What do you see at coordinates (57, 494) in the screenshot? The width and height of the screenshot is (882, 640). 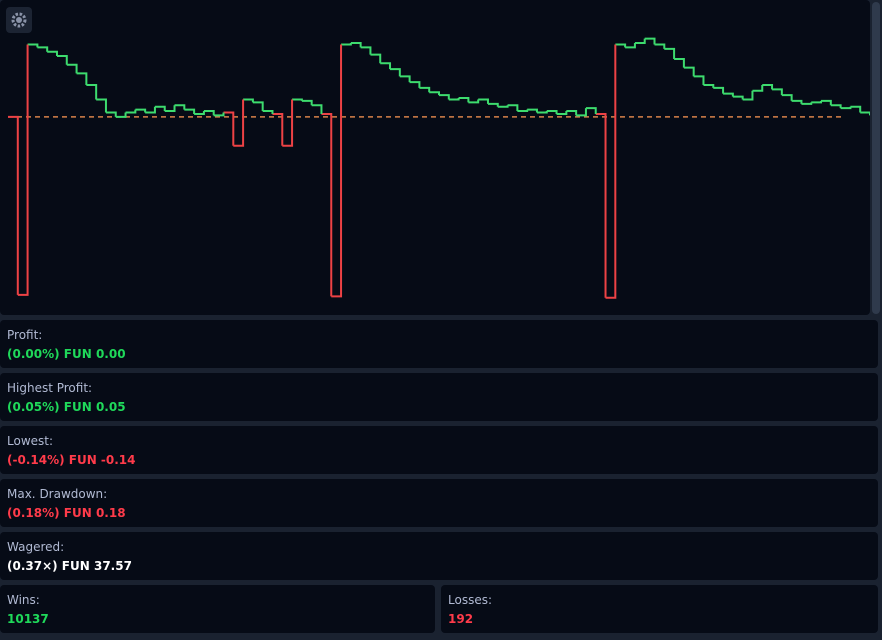 I see `stat-label: Max. Drawdown:` at bounding box center [57, 494].